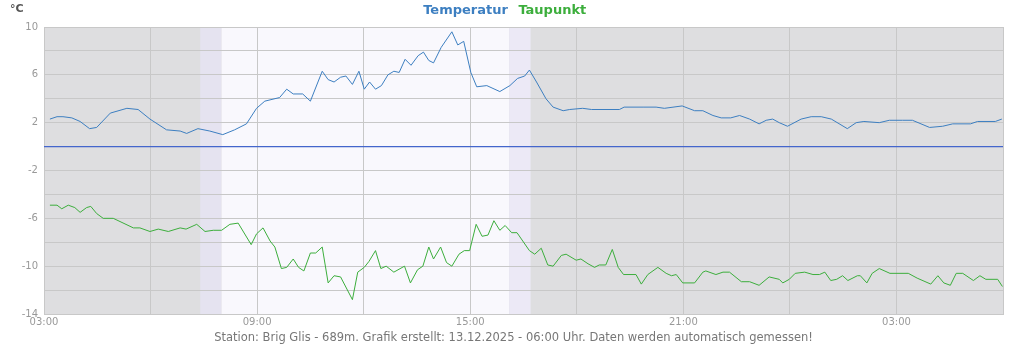  I want to click on y-axis-title: °C, so click(17, 8).